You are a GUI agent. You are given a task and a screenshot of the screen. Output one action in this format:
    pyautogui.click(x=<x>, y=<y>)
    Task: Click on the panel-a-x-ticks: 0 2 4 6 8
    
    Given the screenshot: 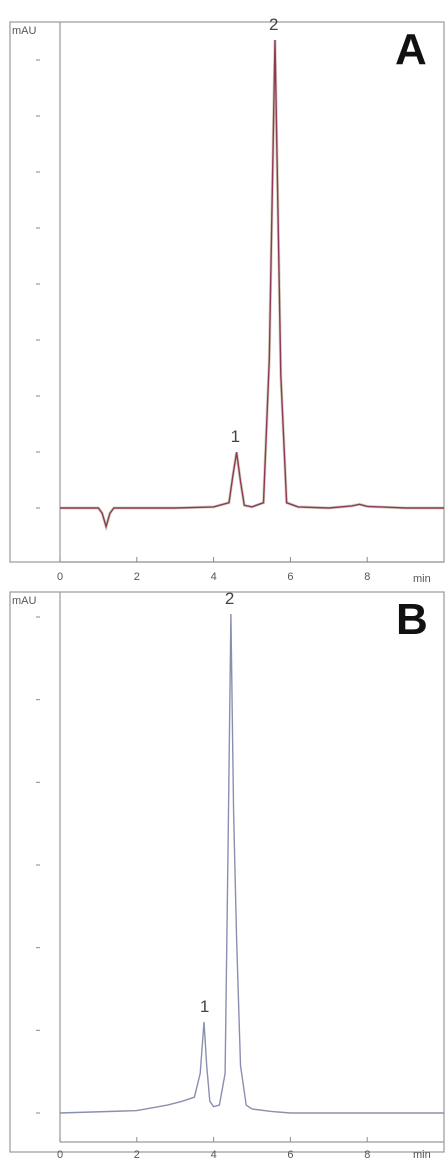 What is the action you would take?
    pyautogui.click(x=213, y=570)
    